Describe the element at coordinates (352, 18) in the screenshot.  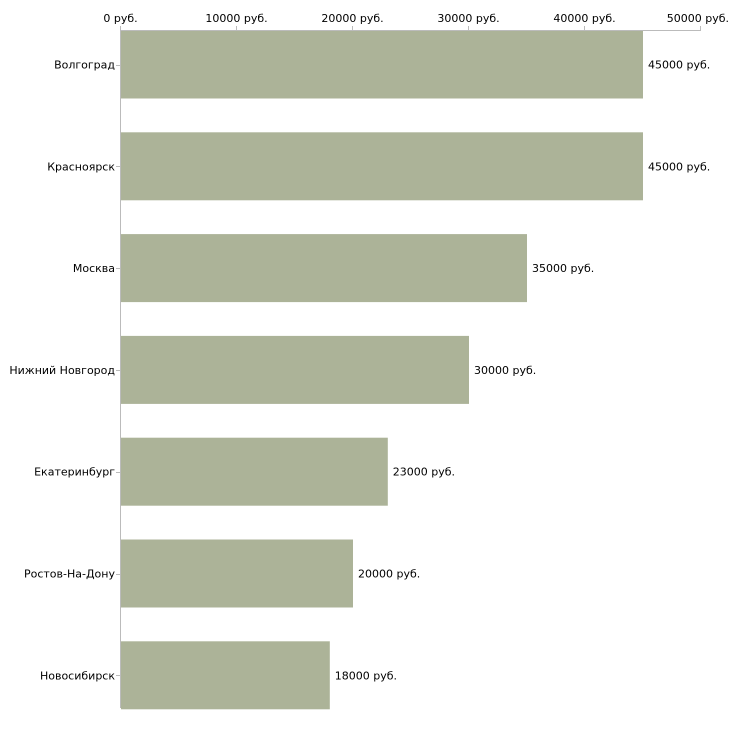
I see `x-tick-label: 20000 руб.` at that location.